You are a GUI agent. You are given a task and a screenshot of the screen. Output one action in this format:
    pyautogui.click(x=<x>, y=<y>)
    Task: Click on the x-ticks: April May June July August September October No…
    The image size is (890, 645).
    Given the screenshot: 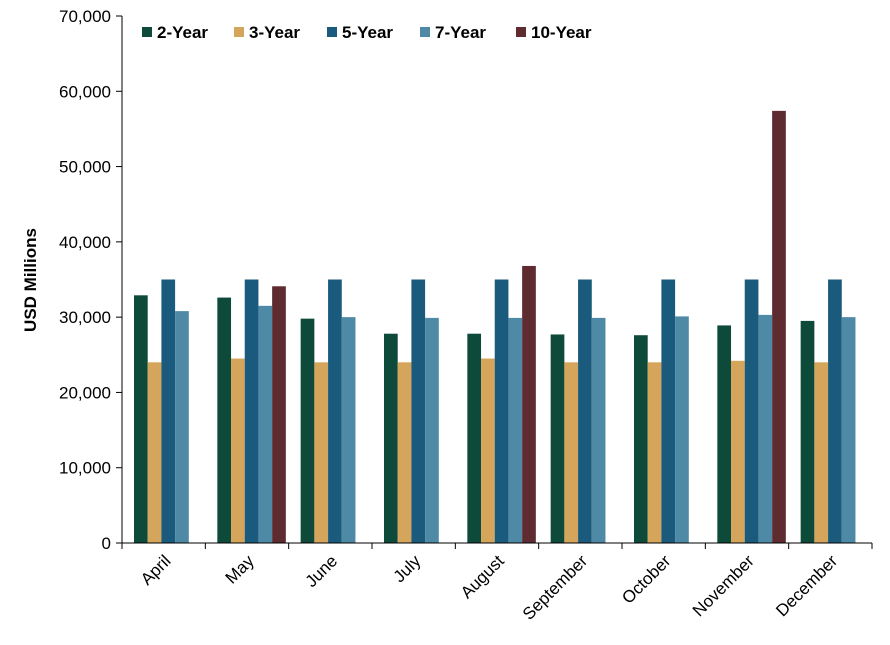 What is the action you would take?
    pyautogui.click(x=497, y=583)
    